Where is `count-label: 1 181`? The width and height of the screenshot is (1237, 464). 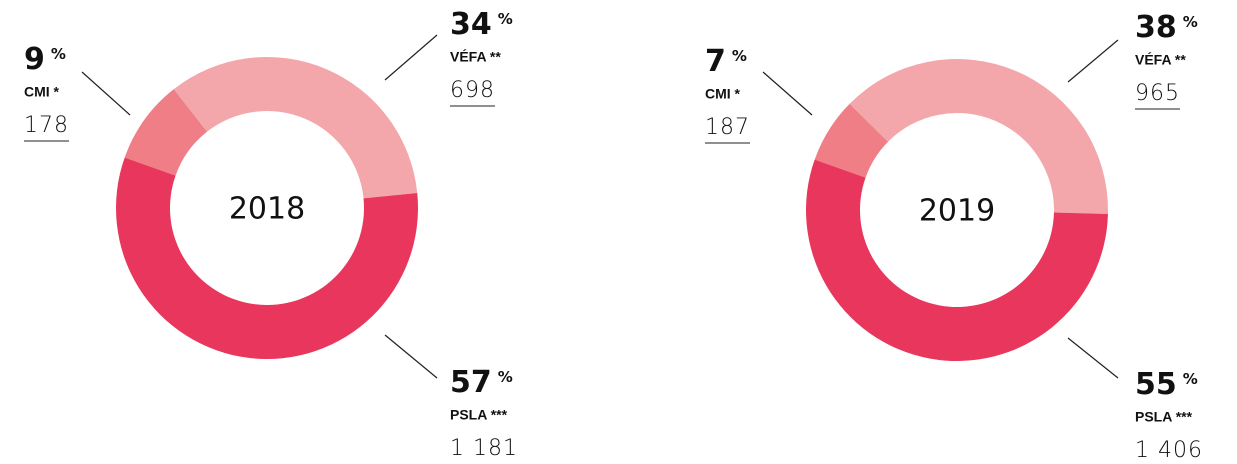
count-label: 1 181 is located at coordinates (484, 448).